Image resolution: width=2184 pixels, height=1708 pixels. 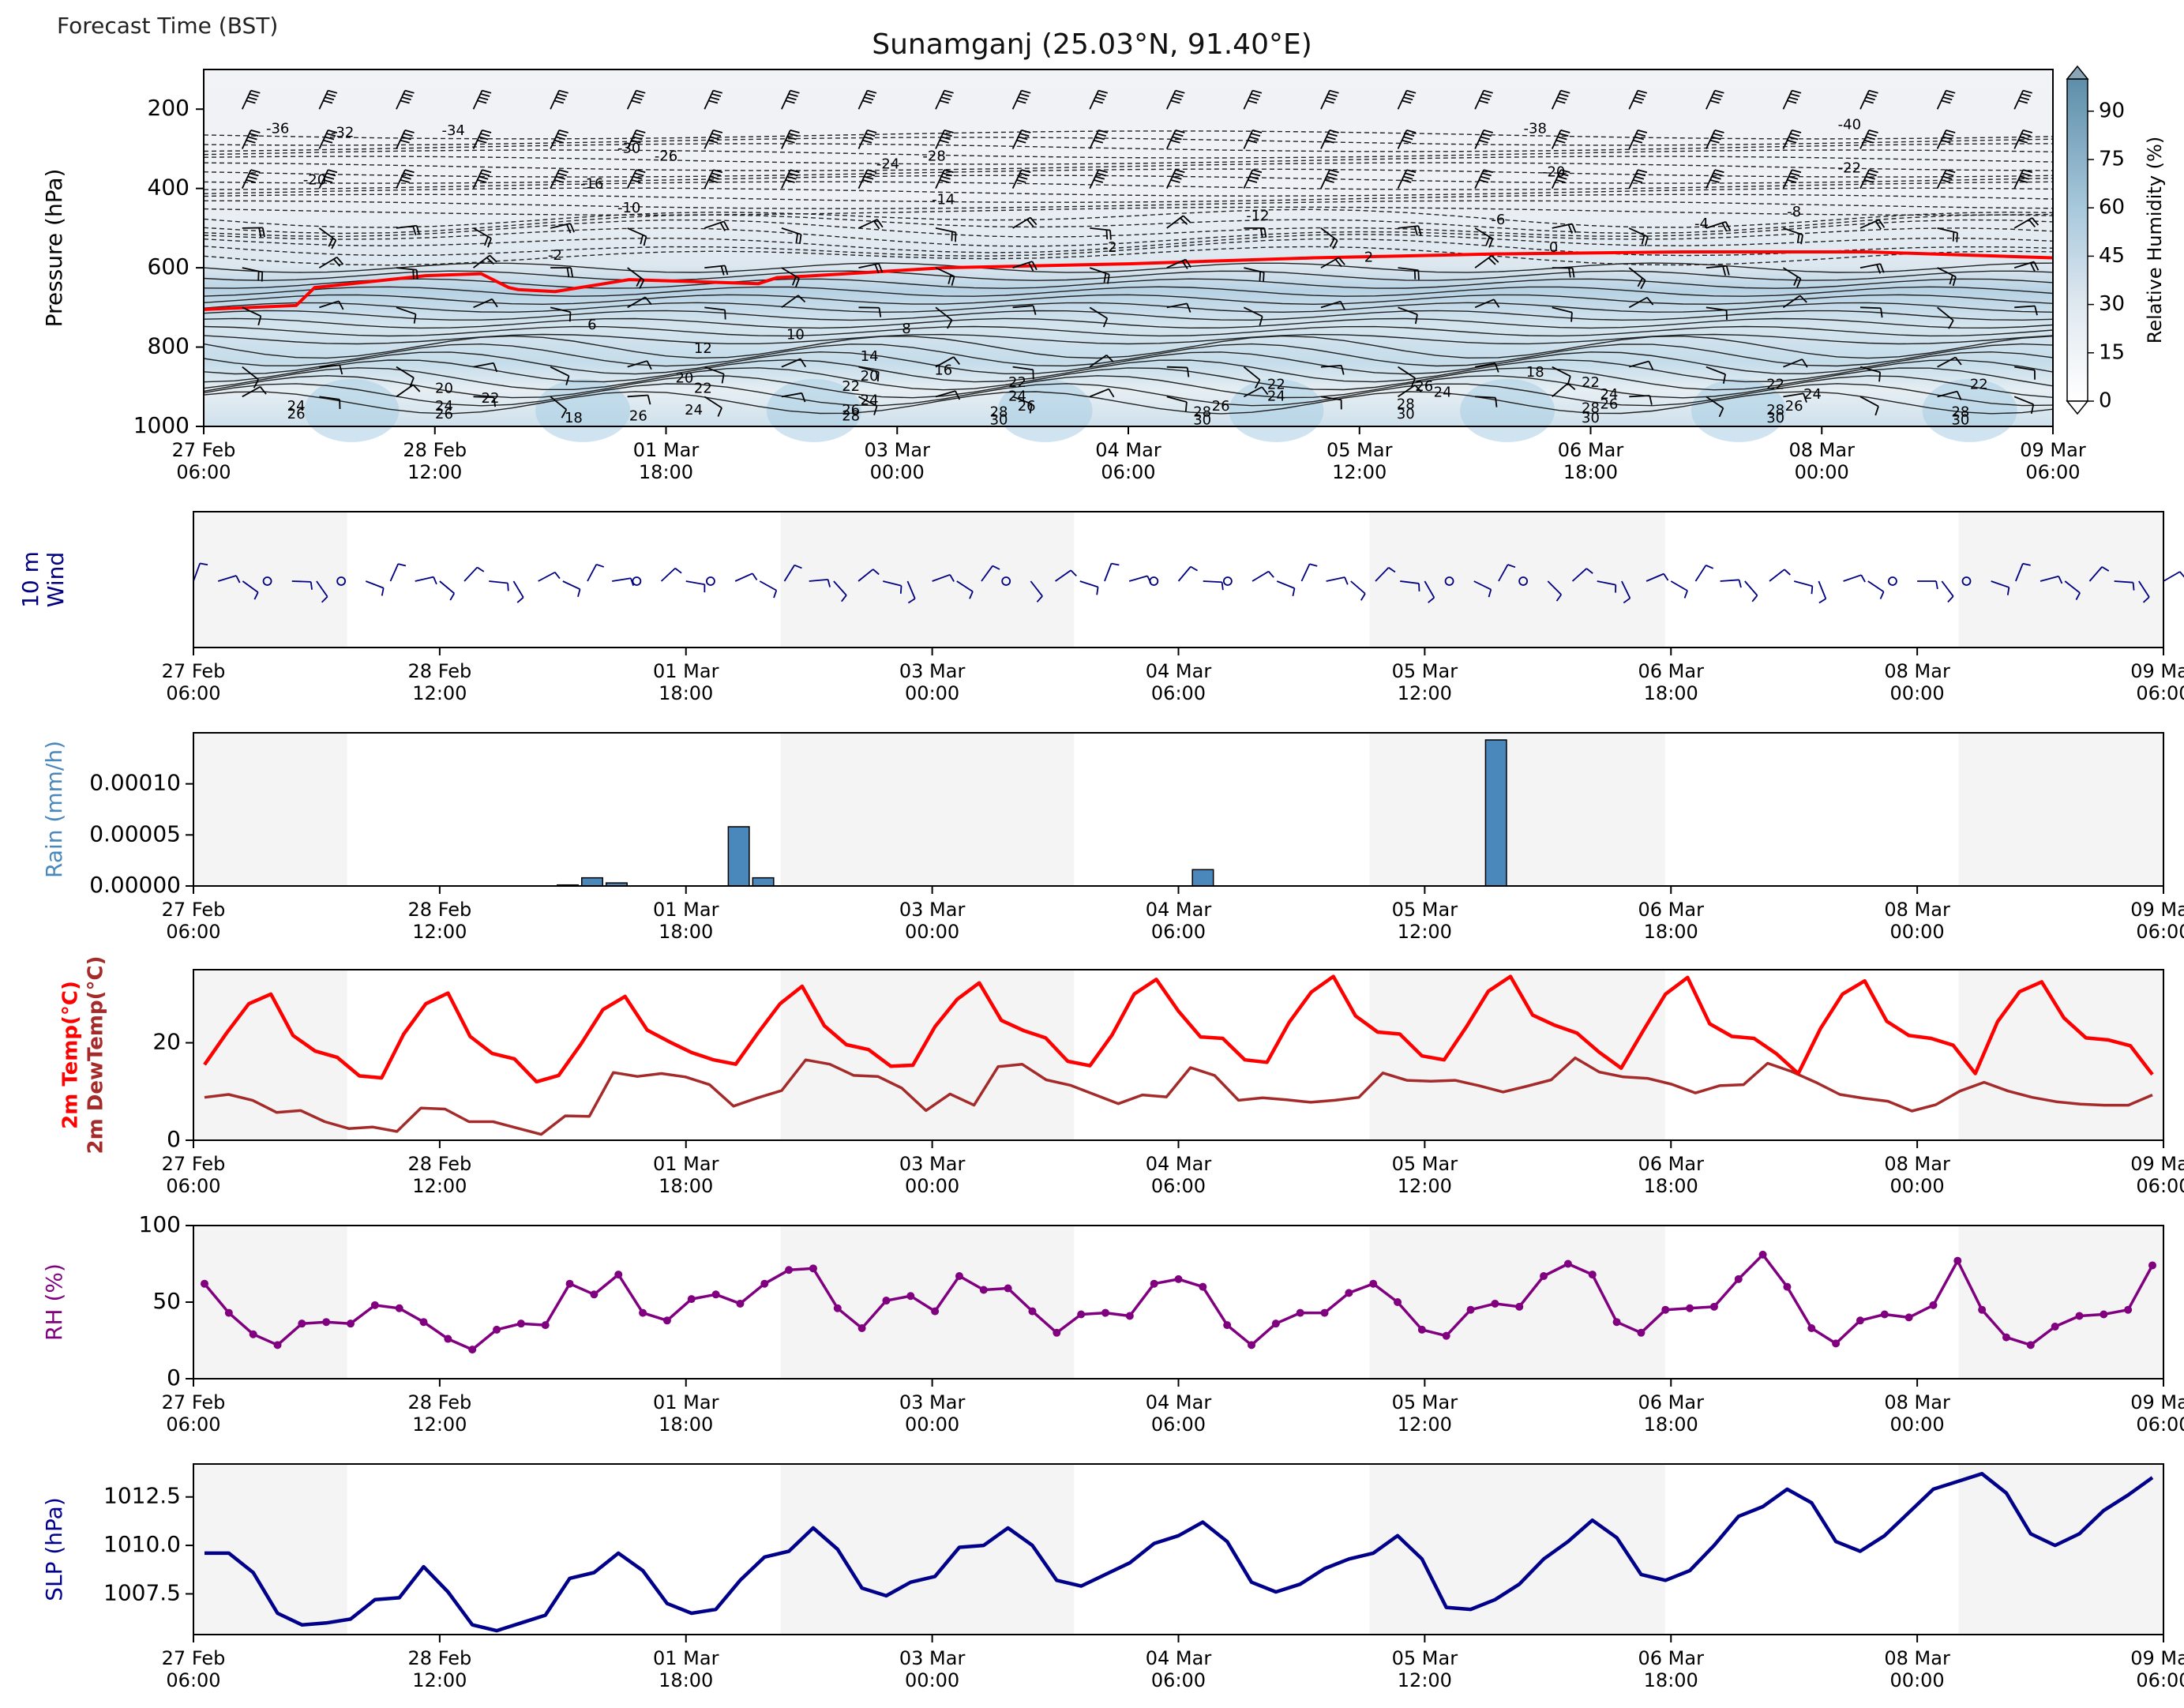 What do you see at coordinates (1359, 472) in the screenshot?
I see `cs-xtick-time: 12:00` at bounding box center [1359, 472].